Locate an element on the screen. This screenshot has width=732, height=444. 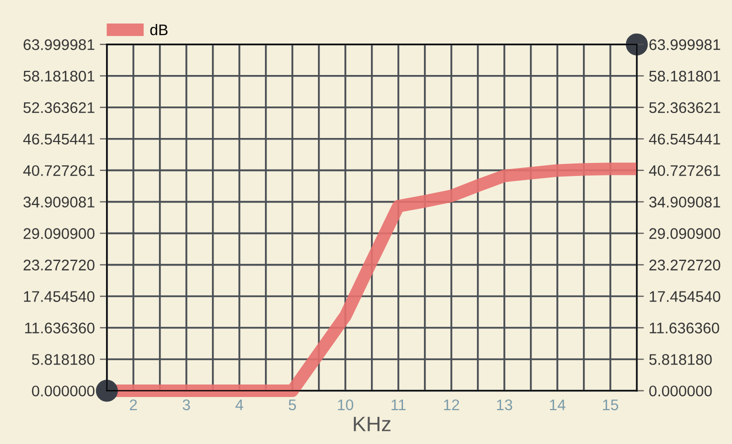
y2-tick-label: 46.545441 is located at coordinates (684, 139).